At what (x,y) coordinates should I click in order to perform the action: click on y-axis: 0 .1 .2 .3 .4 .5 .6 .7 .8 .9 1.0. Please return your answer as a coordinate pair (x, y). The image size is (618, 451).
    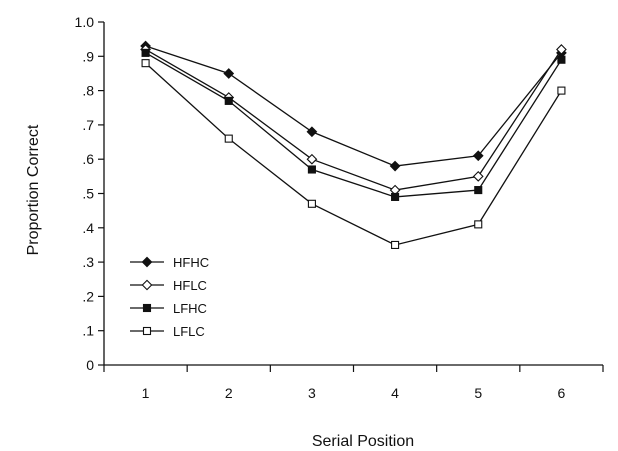
    Looking at the image, I should click on (90, 193).